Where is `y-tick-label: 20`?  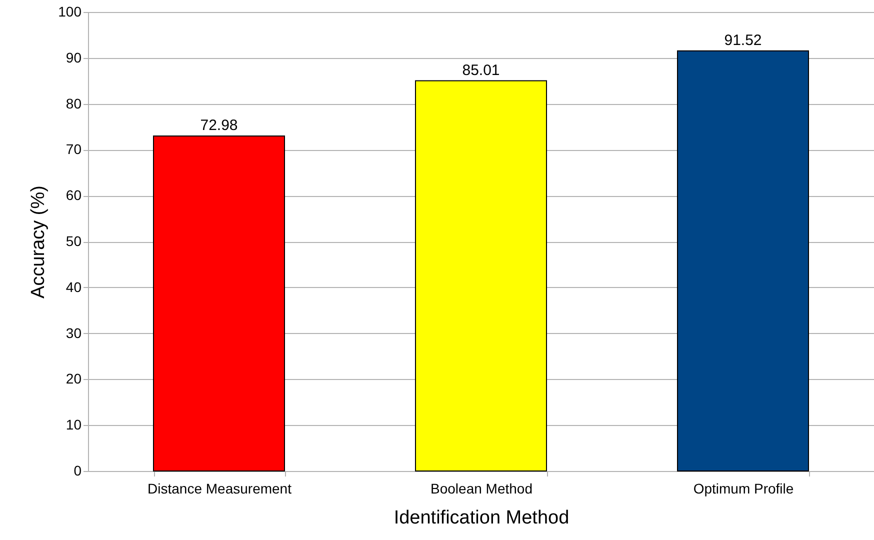
y-tick-label: 20 is located at coordinates (74, 378).